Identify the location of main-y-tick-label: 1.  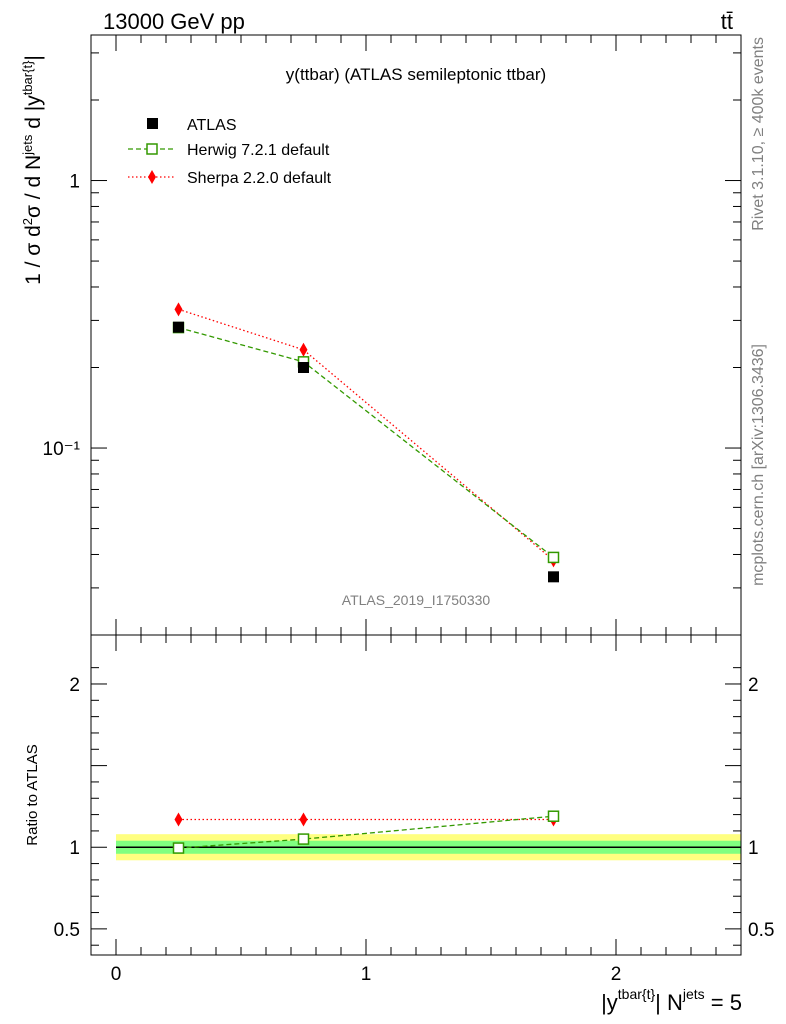
(74, 182).